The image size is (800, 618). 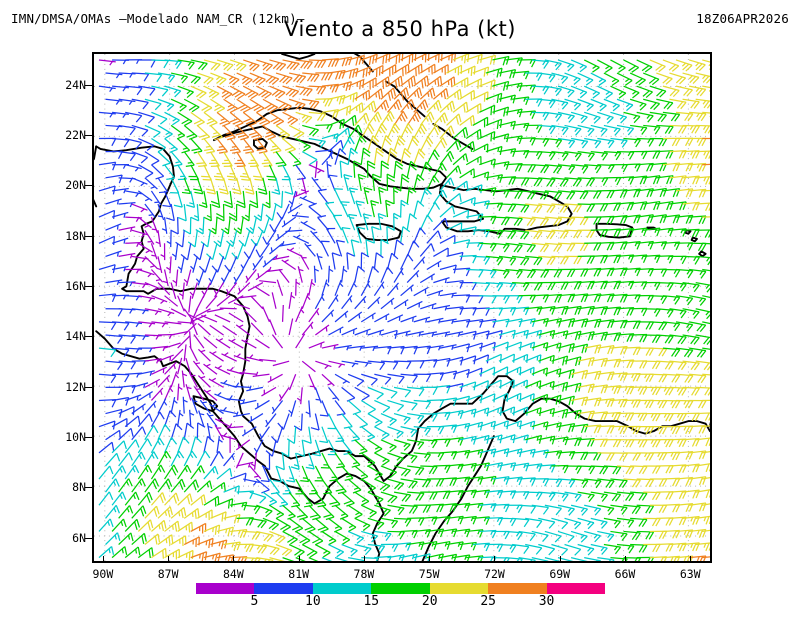 I want to click on x-axis-label: 72W, so click(x=494, y=574).